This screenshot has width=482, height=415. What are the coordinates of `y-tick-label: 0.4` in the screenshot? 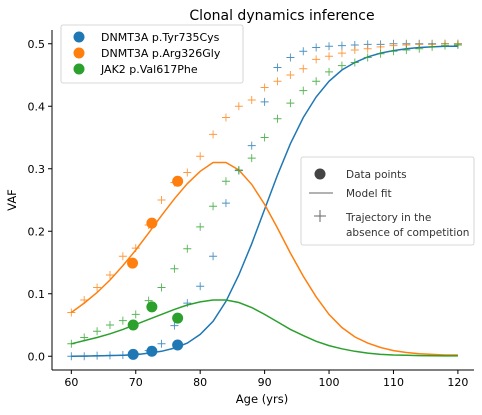 It's located at (37, 106).